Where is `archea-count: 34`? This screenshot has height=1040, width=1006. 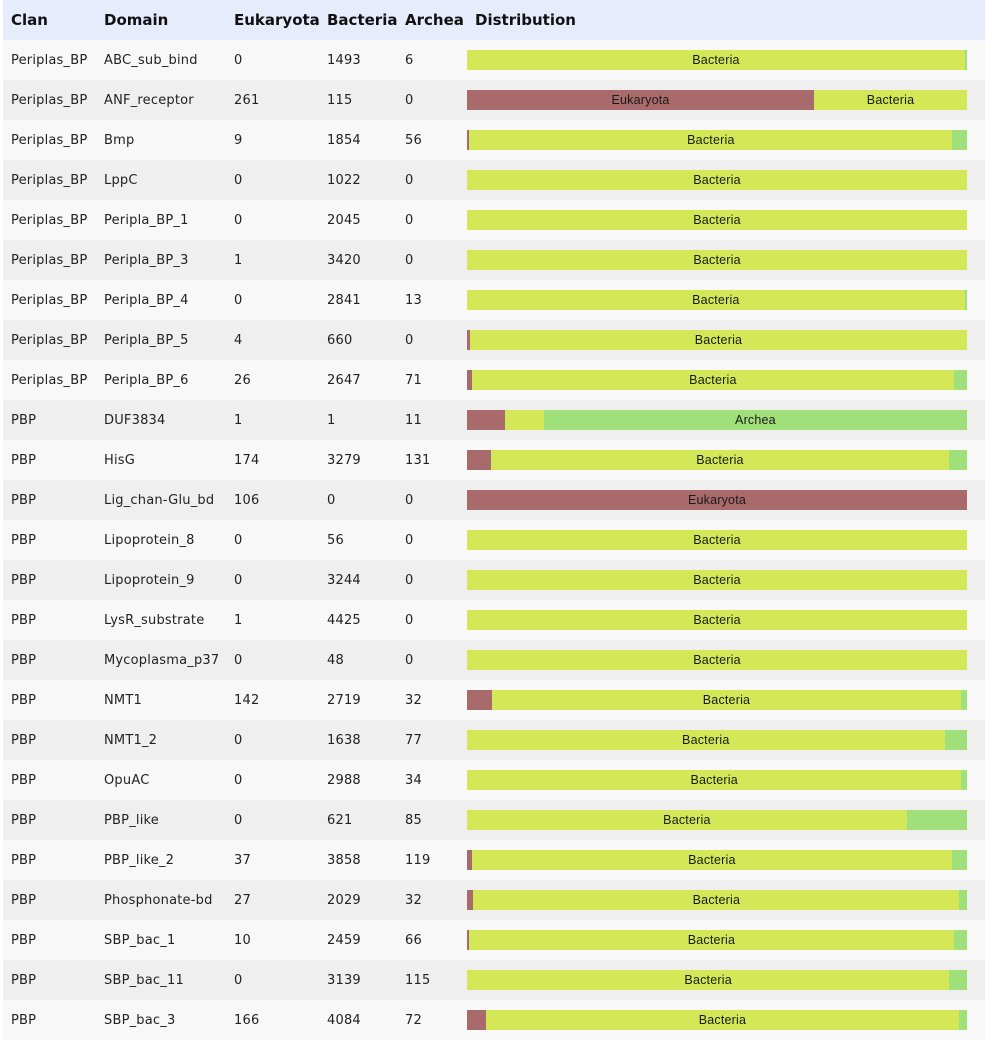
archea-count: 34 is located at coordinates (432, 780).